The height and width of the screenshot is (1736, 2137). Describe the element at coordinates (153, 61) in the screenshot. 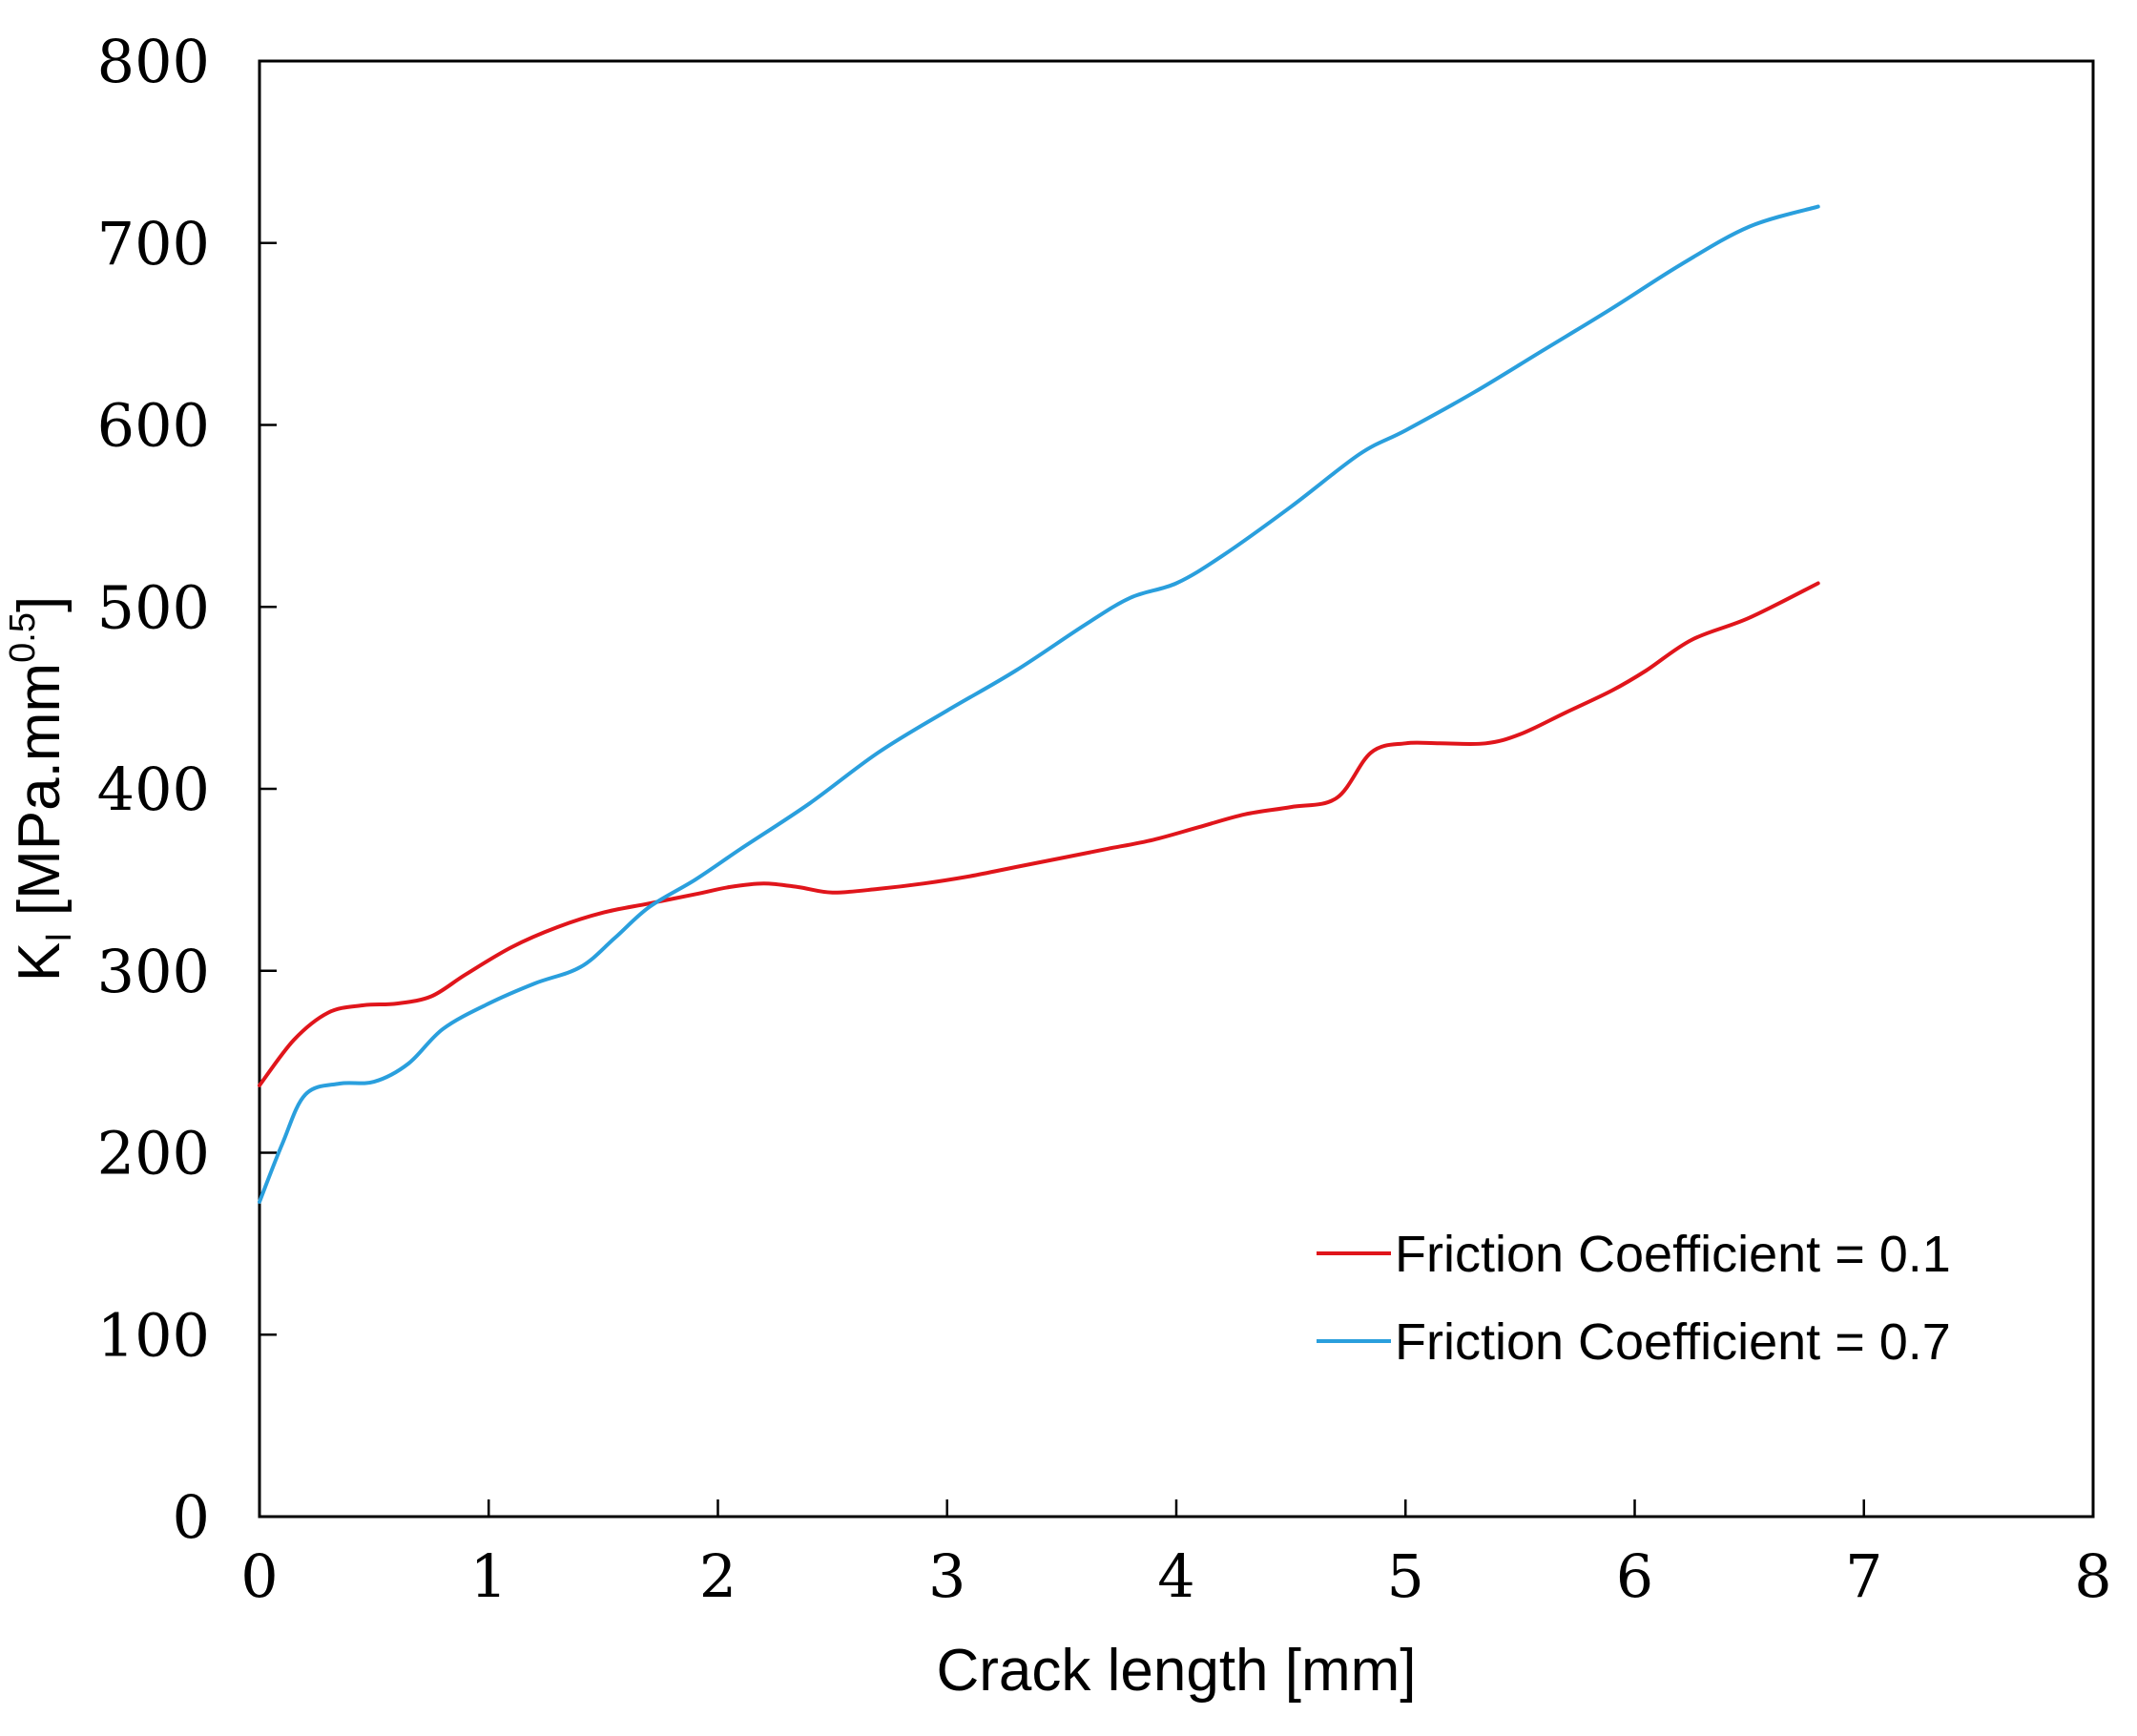

I see `y-tick-label: 800` at that location.